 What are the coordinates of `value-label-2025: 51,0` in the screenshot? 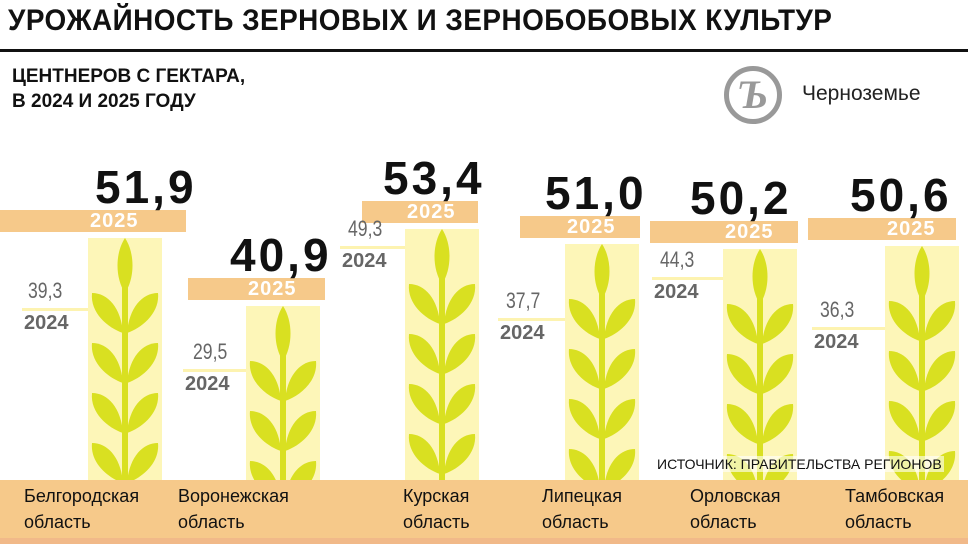 It's located at (596, 192).